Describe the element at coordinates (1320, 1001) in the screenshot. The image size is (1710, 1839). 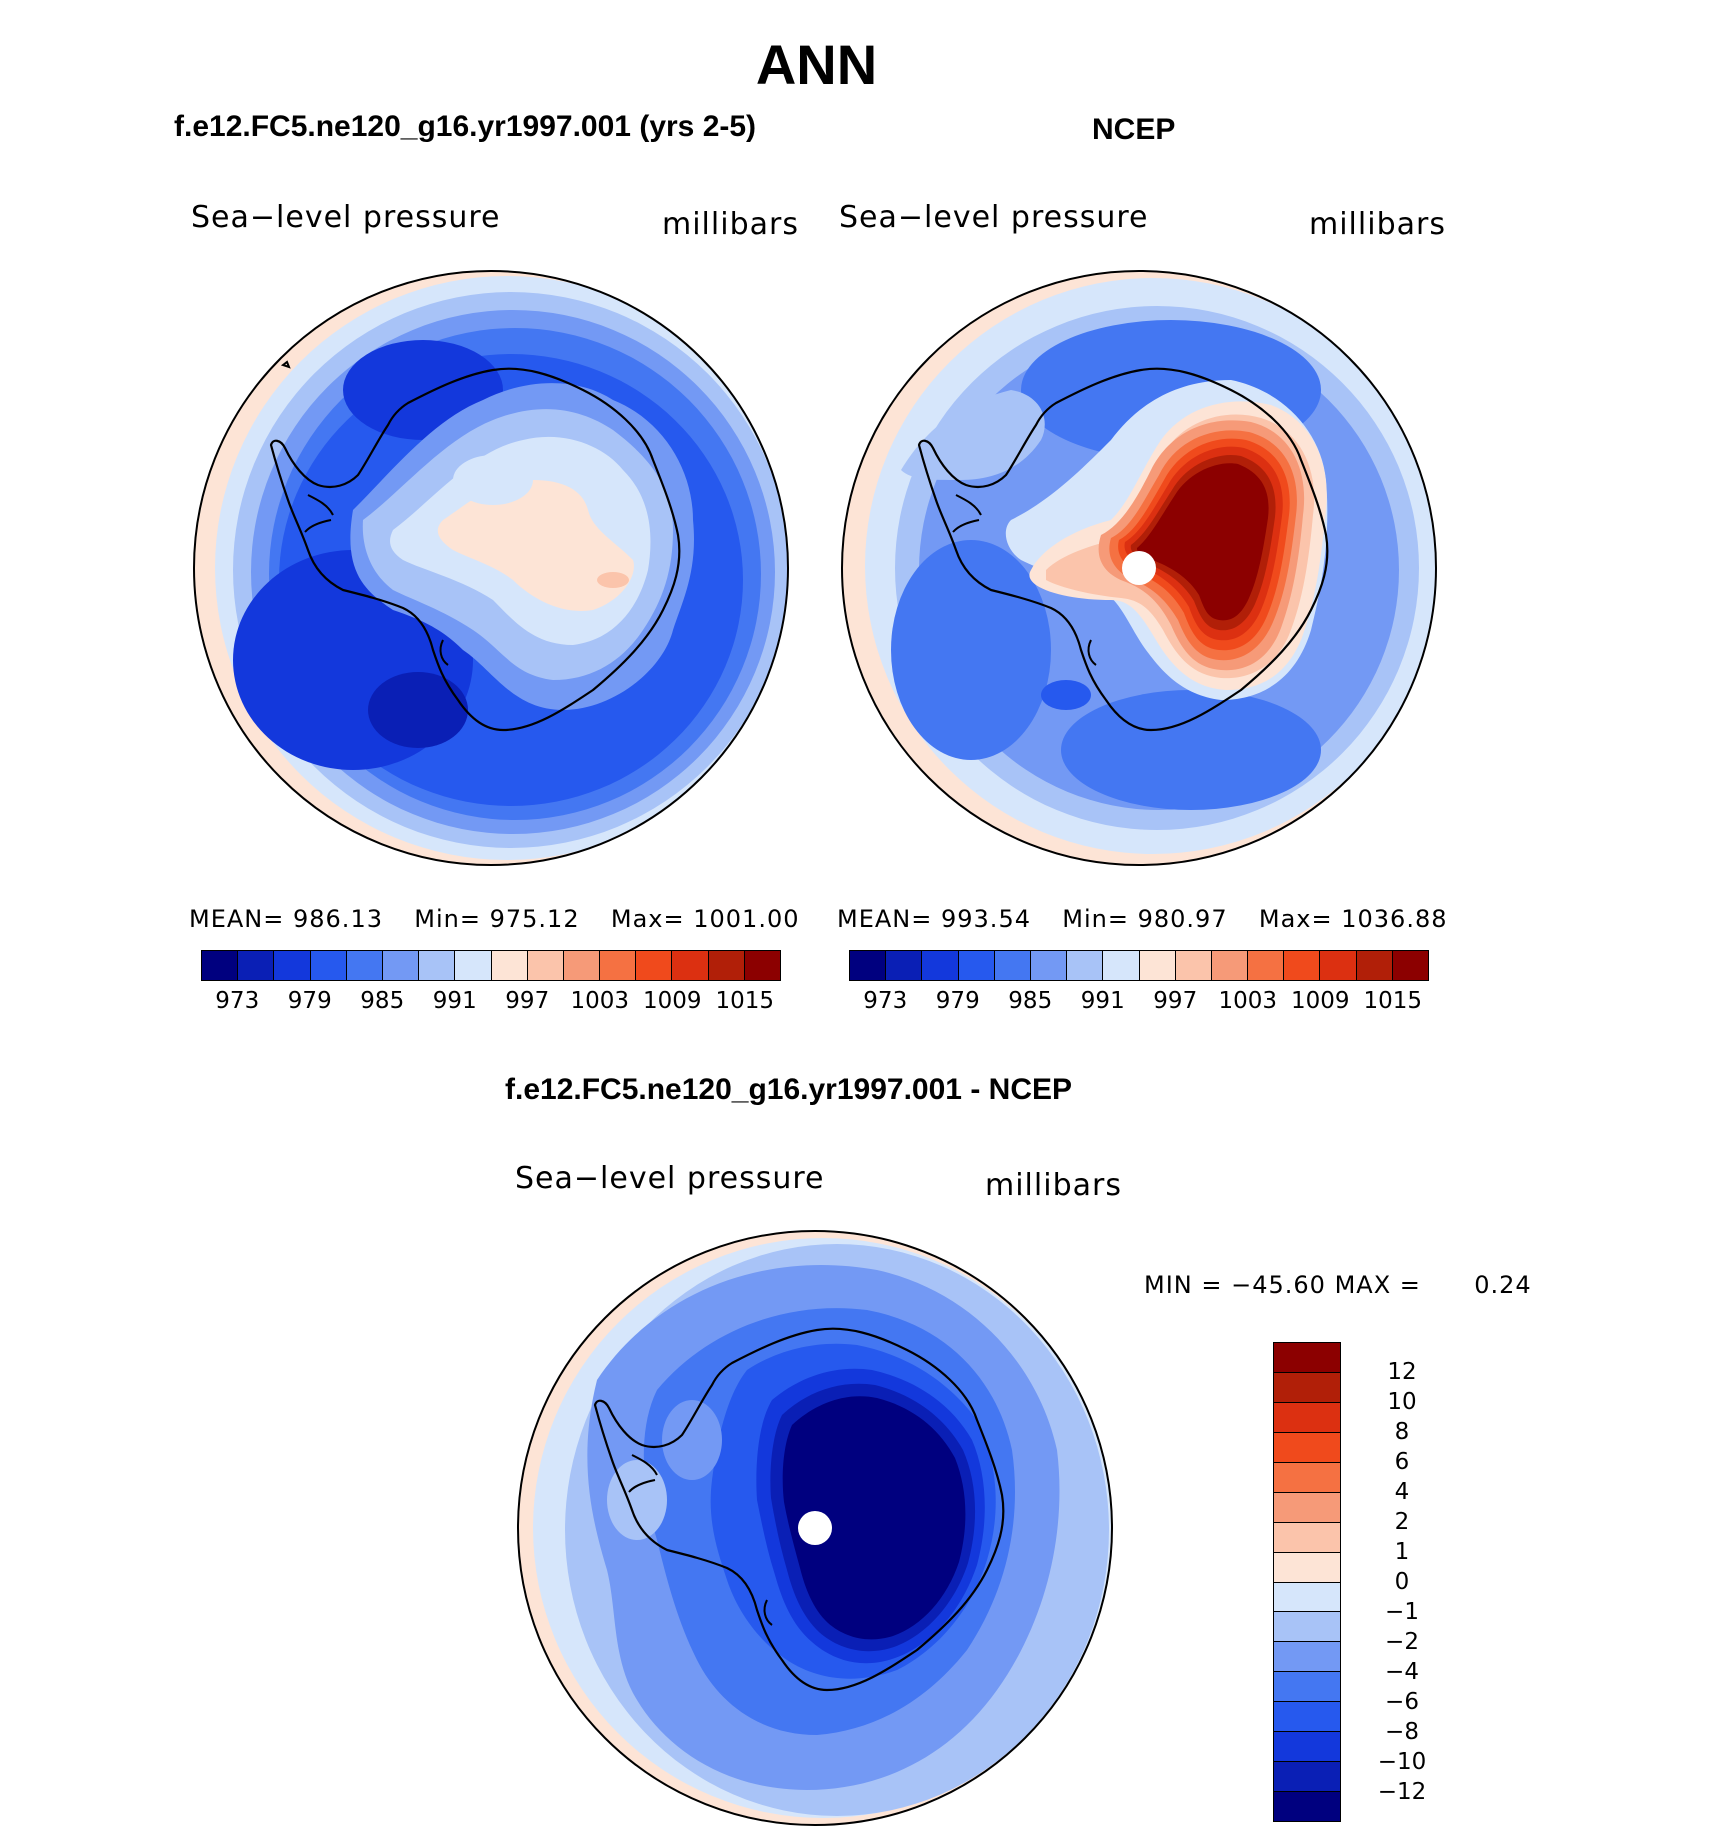
I see `obs-colorbar-tick-label: 1009` at that location.